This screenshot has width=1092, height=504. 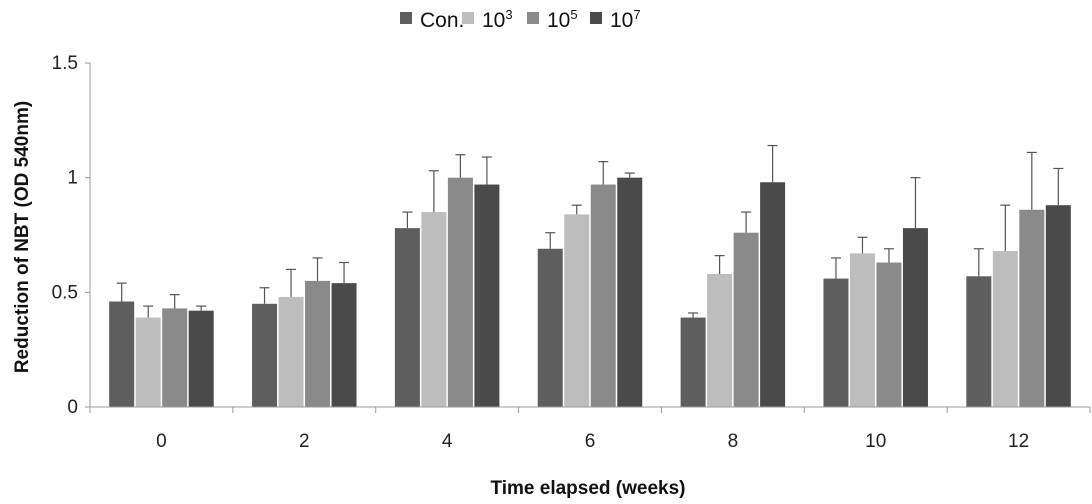 What do you see at coordinates (720, 340) in the screenshot?
I see `bar-10^3-week-8` at bounding box center [720, 340].